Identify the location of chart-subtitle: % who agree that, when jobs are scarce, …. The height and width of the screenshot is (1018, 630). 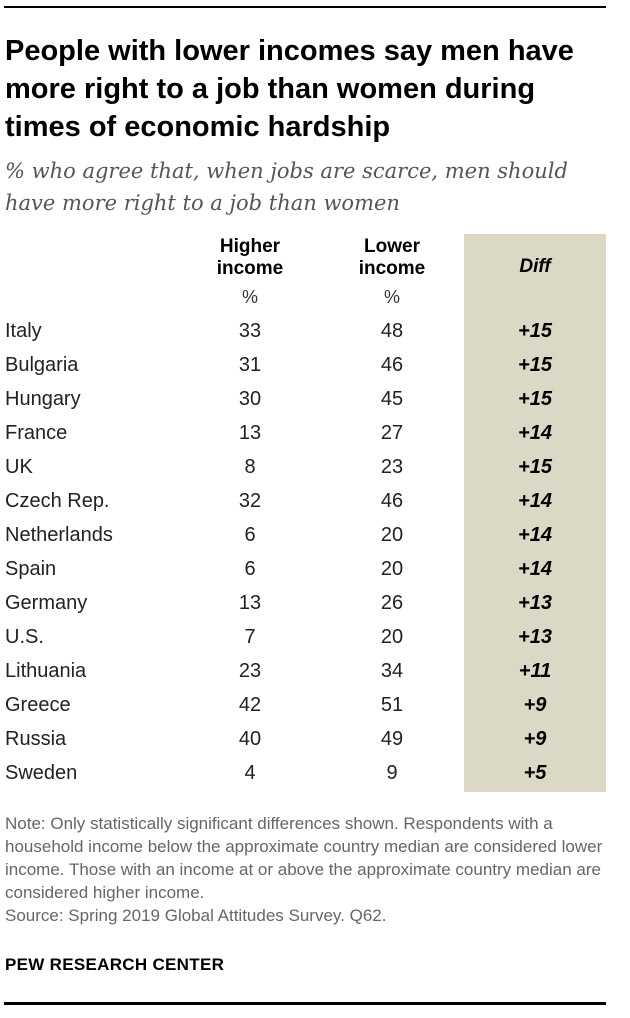
(286, 187).